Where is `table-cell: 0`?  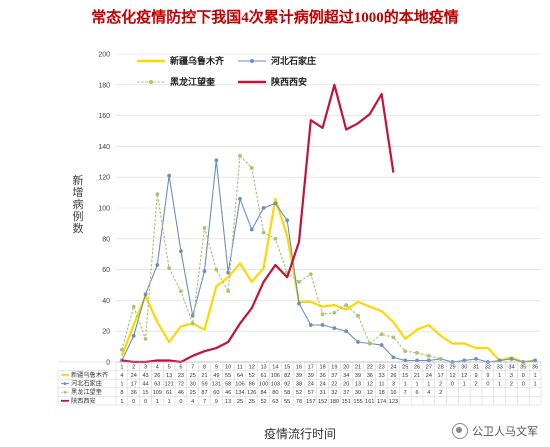 table-cell: 0 is located at coordinates (452, 385).